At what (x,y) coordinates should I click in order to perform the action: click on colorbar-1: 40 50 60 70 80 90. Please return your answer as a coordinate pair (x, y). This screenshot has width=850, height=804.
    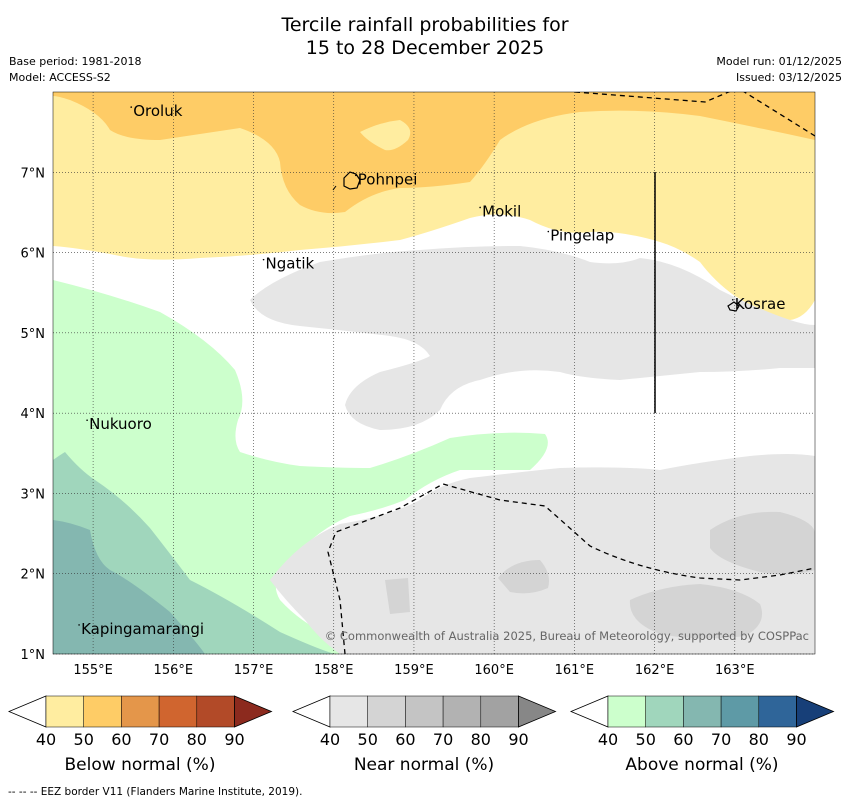
    Looking at the image, I should click on (424, 722).